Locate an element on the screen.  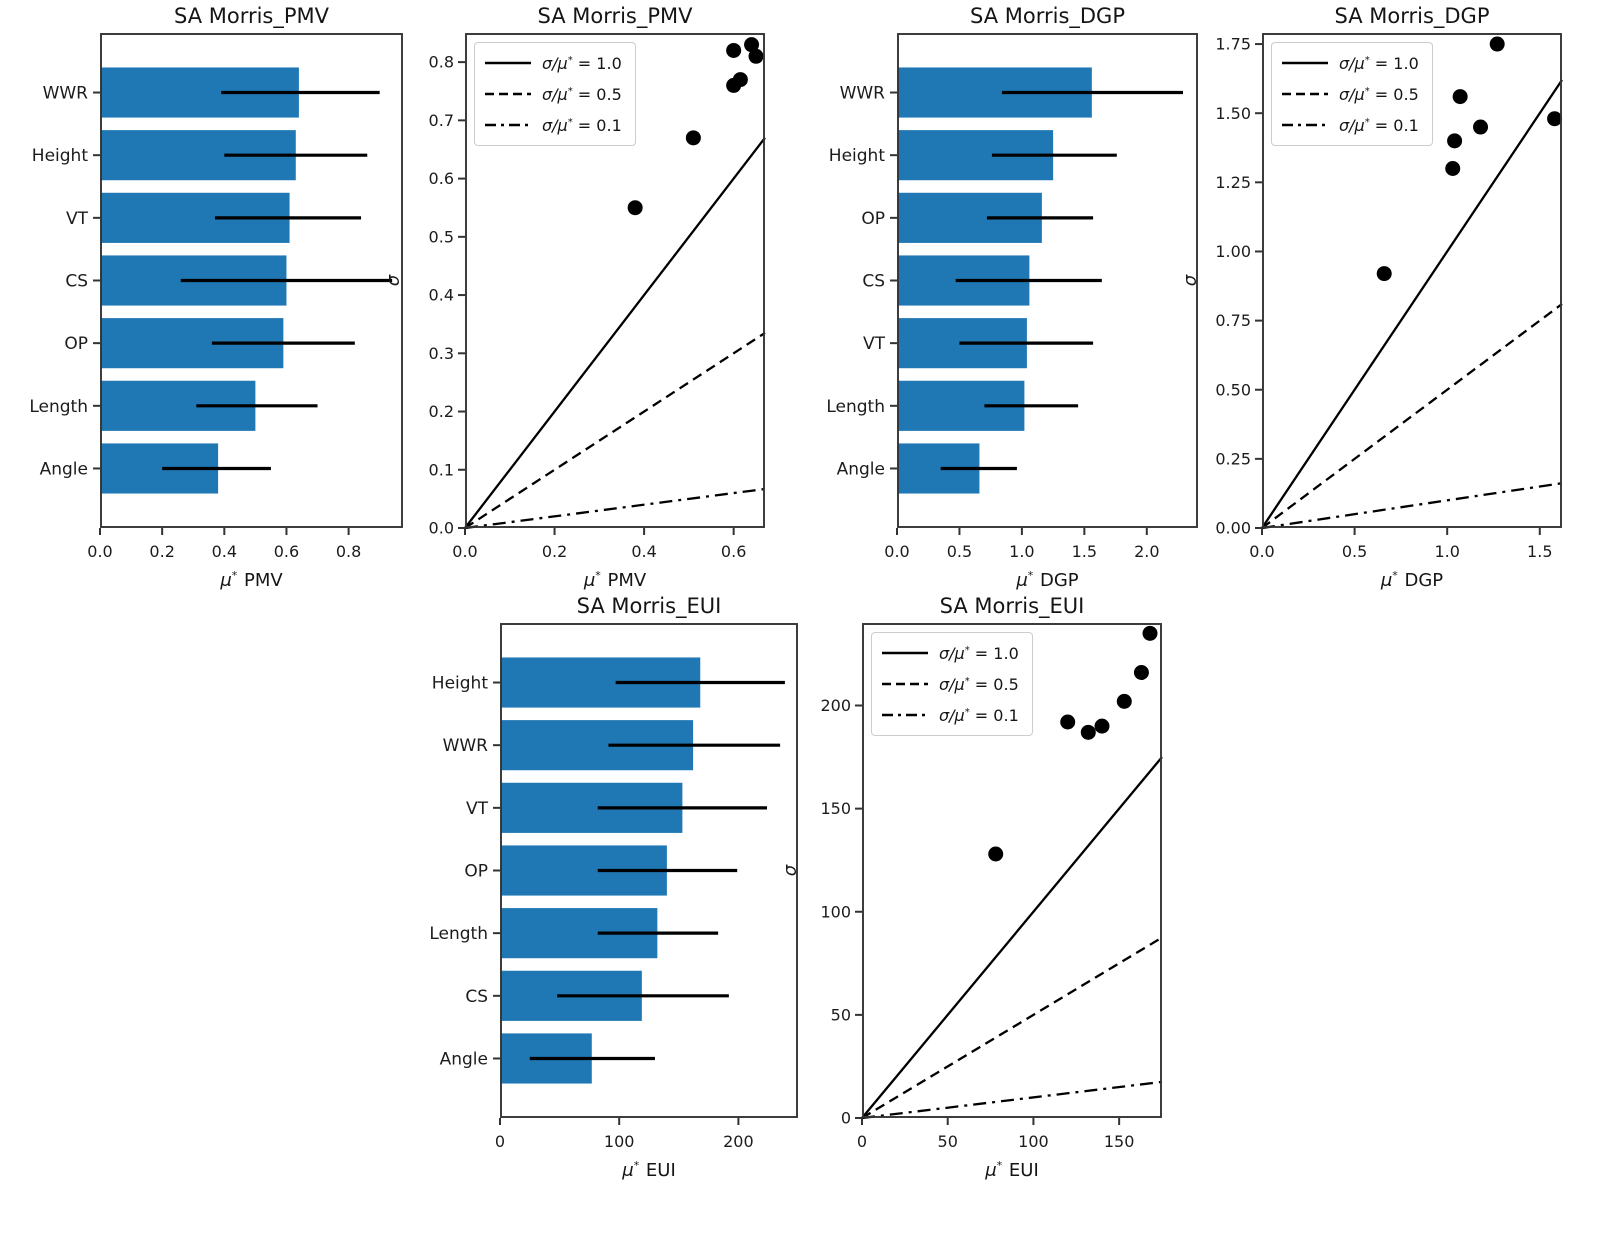
x-tick-label: 0.8 is located at coordinates (348, 551).